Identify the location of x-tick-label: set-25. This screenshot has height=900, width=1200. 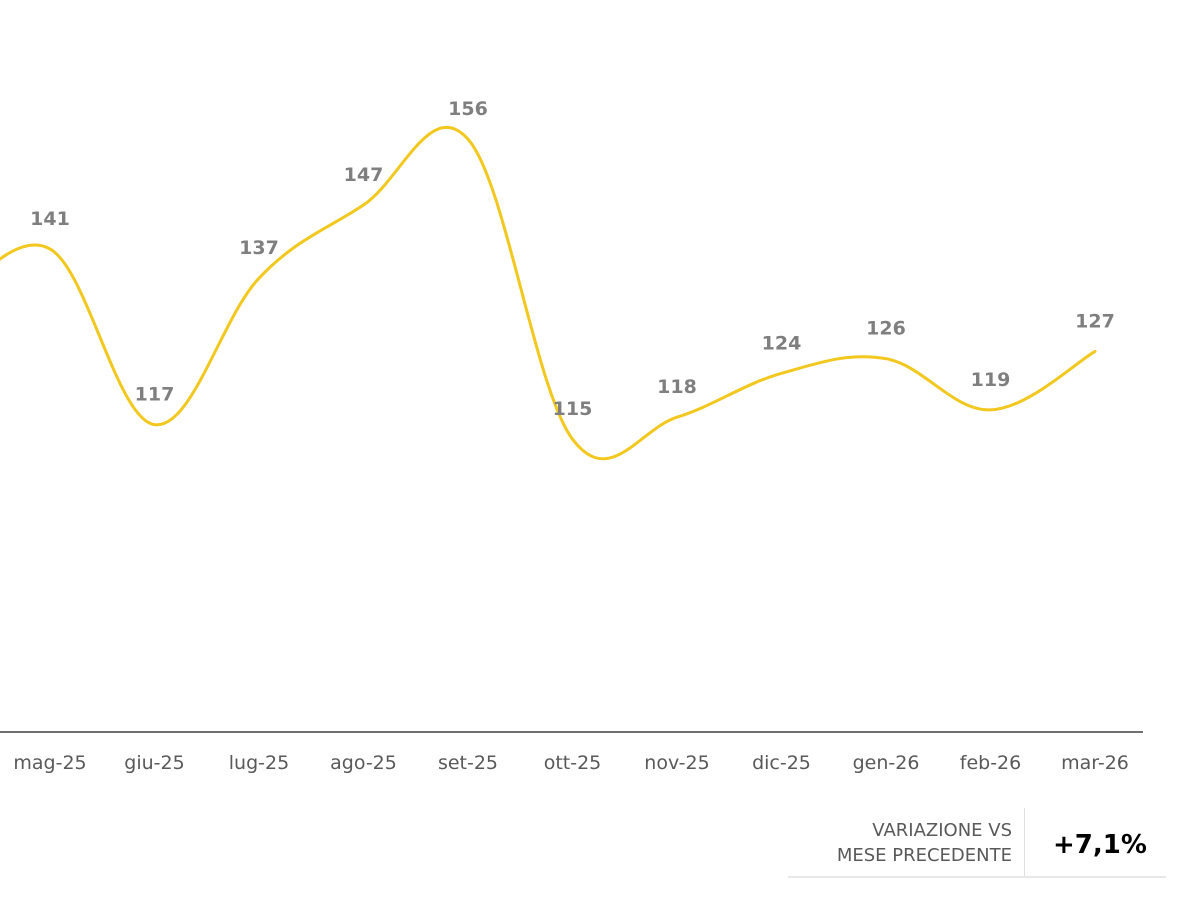
(468, 763).